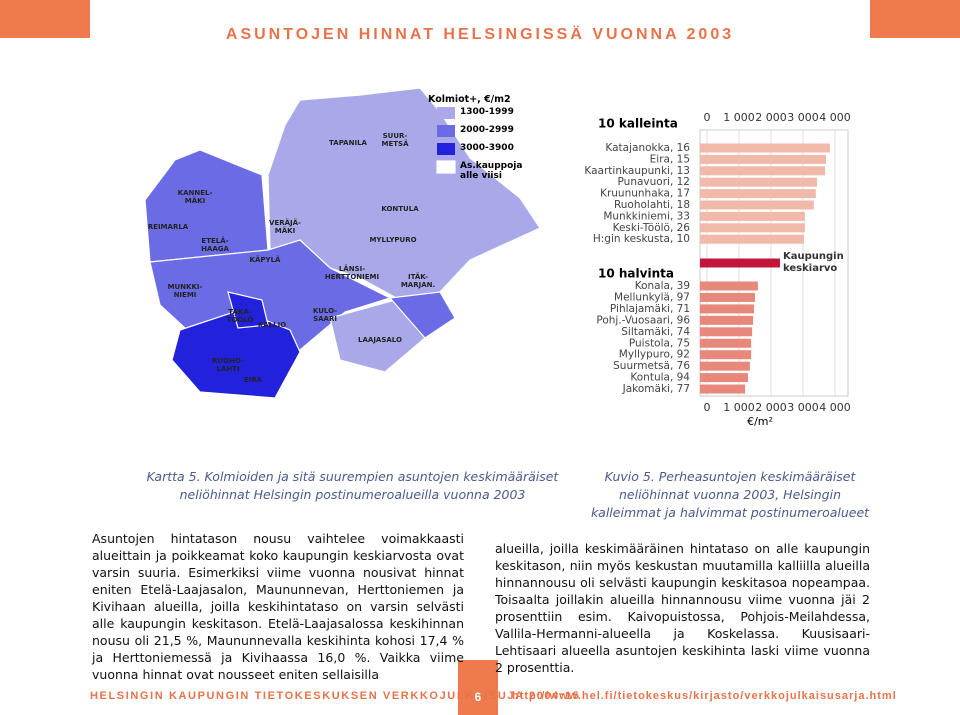 This screenshot has height=715, width=960. What do you see at coordinates (641, 239) in the screenshot?
I see `category-label: H:gin keskusta, 10` at bounding box center [641, 239].